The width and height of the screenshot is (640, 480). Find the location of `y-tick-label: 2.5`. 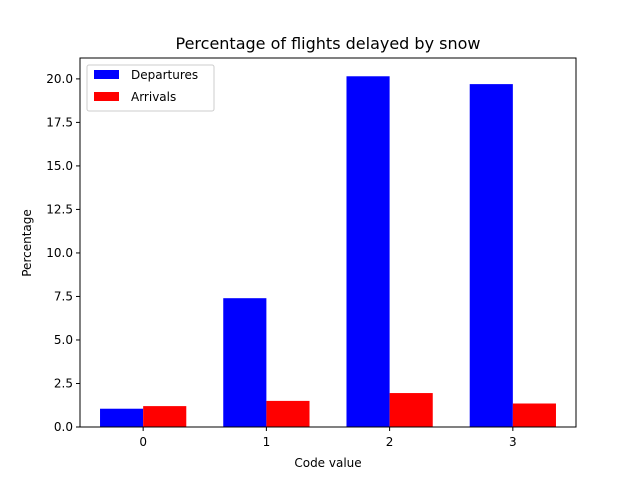

y-tick-label: 2.5 is located at coordinates (63, 383).